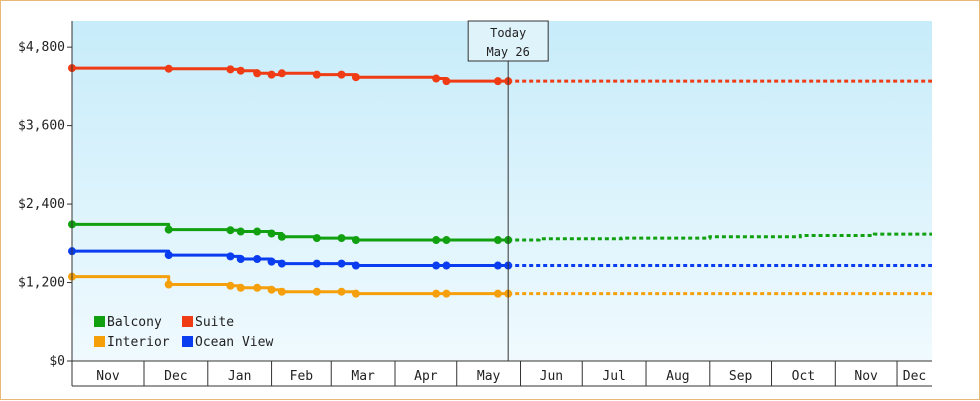 The height and width of the screenshot is (401, 980). Describe the element at coordinates (41, 126) in the screenshot. I see `y-tick-label: $3,600` at that location.